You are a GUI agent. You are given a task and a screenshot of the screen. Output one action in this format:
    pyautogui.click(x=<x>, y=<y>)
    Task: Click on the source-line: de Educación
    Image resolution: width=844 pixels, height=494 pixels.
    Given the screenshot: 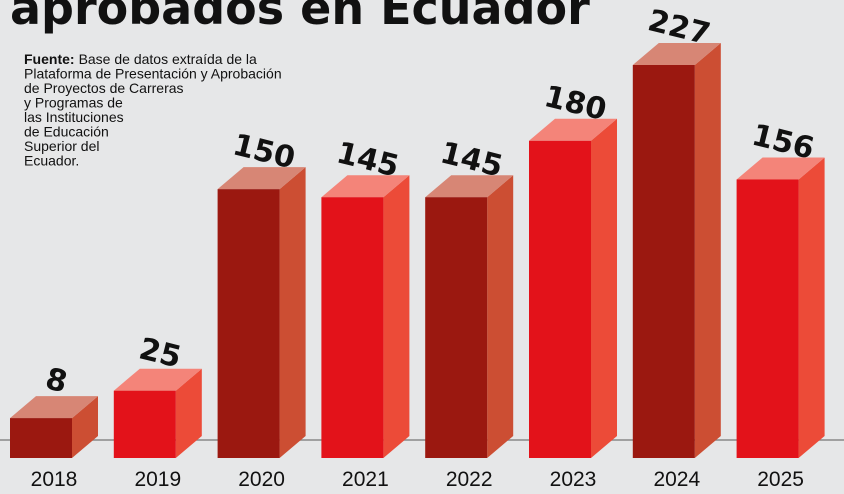 What is the action you would take?
    pyautogui.click(x=66, y=132)
    